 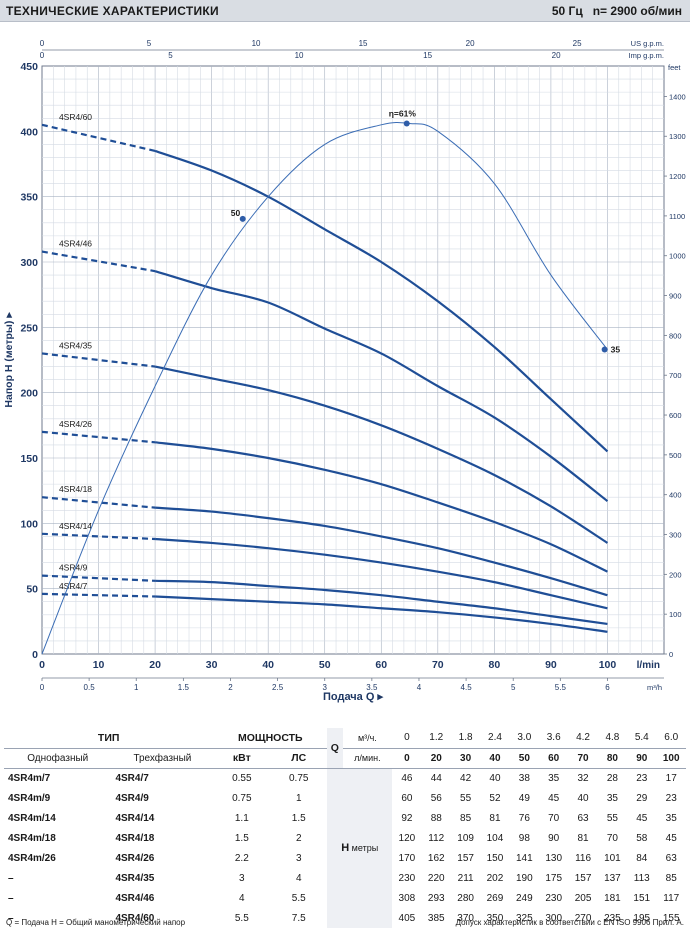 I want to click on us-gpm-tick: 25, so click(x=577, y=43).